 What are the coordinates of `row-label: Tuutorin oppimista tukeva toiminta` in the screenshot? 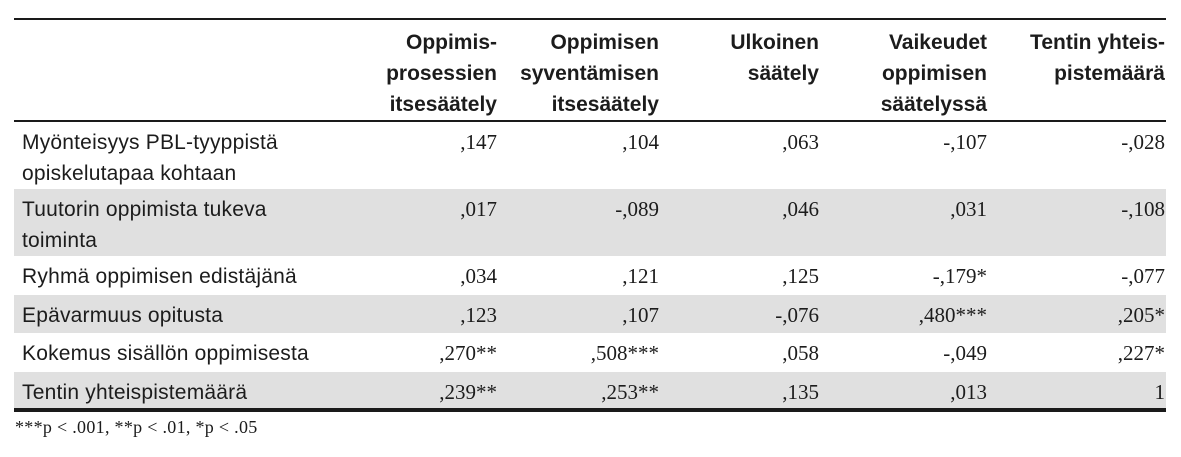 It's located at (144, 225).